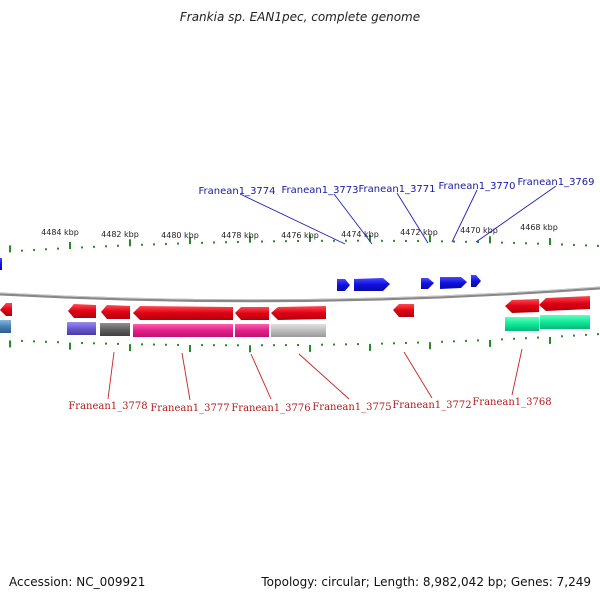 This screenshot has width=600, height=600. What do you see at coordinates (476, 186) in the screenshot?
I see `gene-label-top: Franean1_3770` at bounding box center [476, 186].